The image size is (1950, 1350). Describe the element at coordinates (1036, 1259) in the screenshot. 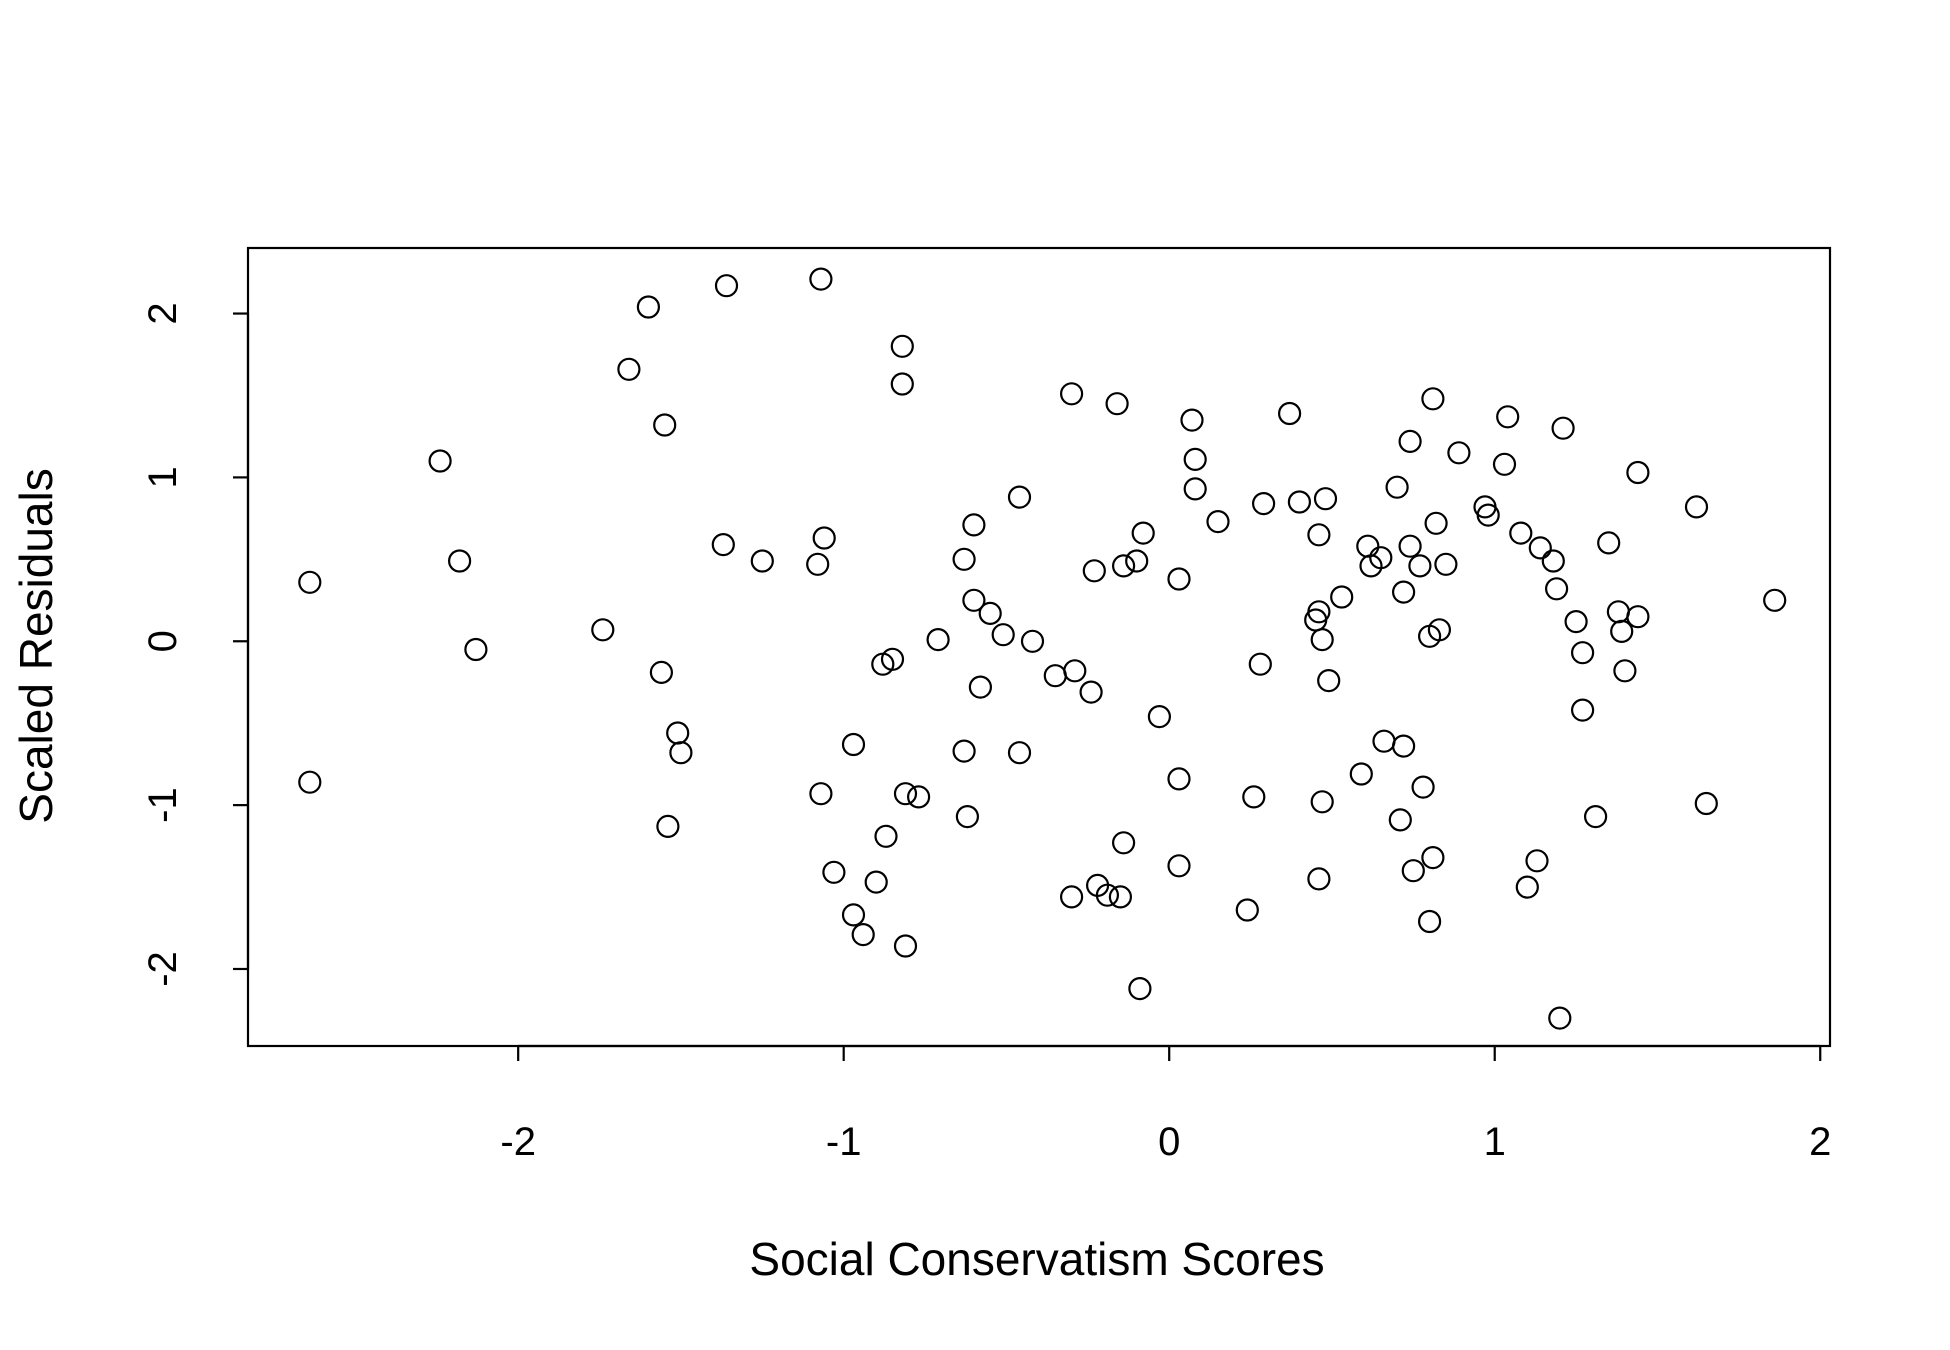

I see `x-axis-label: Social Conservatism Scores` at that location.